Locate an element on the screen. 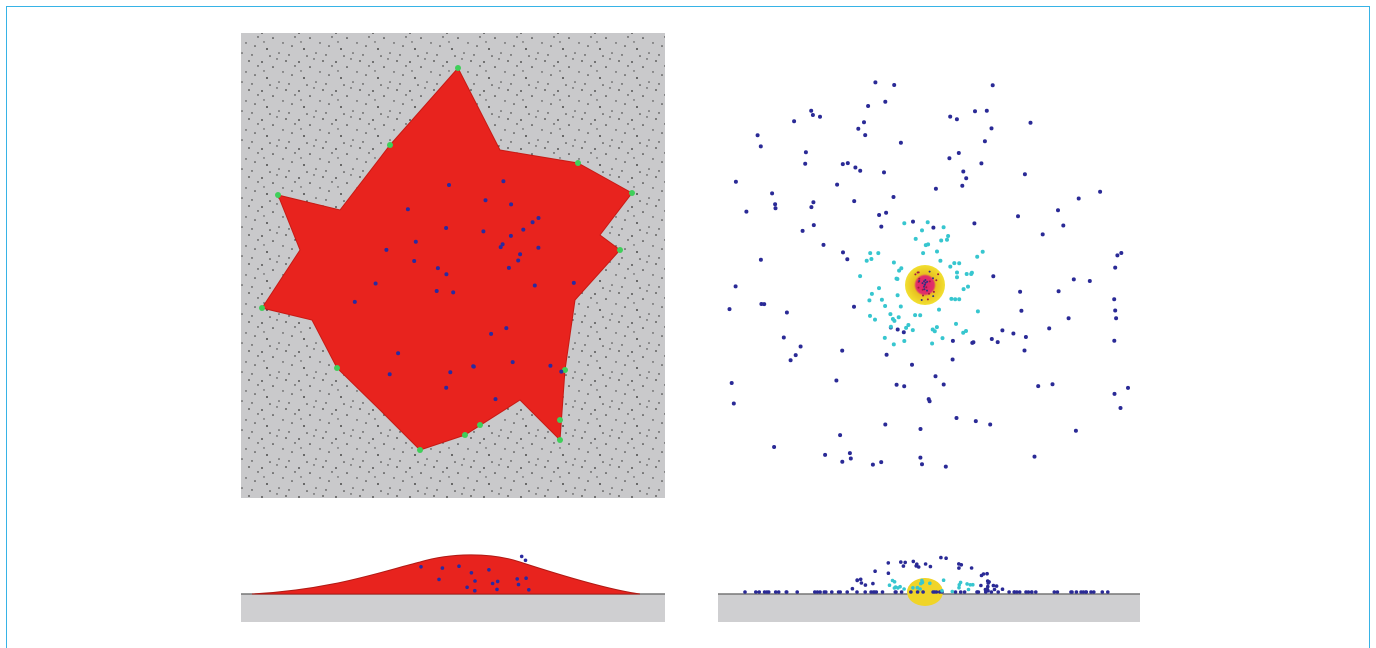 The image size is (1376, 648). vertex is located at coordinates (458, 68).